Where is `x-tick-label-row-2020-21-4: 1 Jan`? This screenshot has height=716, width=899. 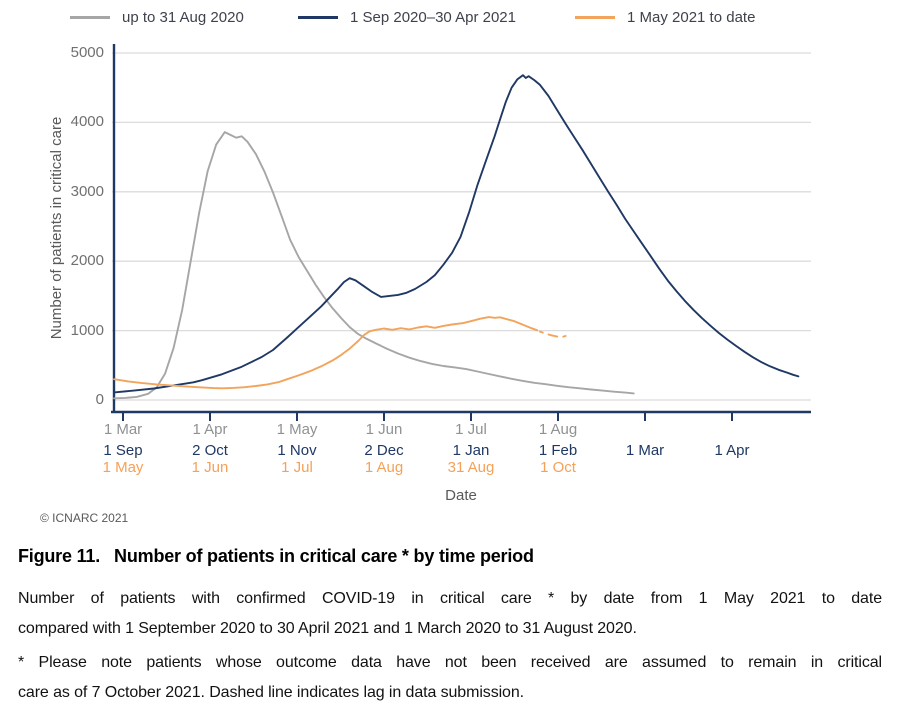
x-tick-label-row-2020-21-4: 1 Jan is located at coordinates (471, 450).